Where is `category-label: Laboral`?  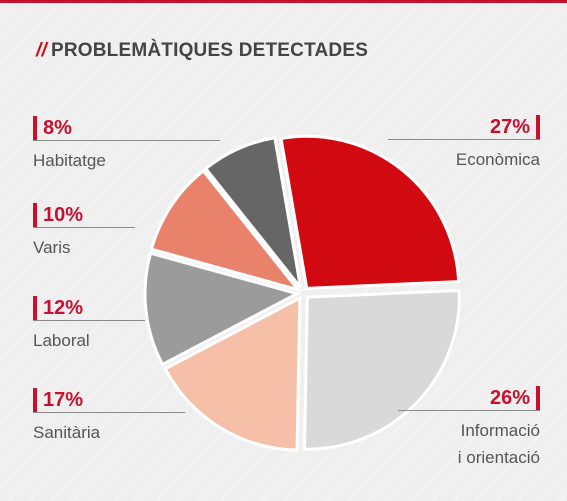 category-label: Laboral is located at coordinates (61, 340).